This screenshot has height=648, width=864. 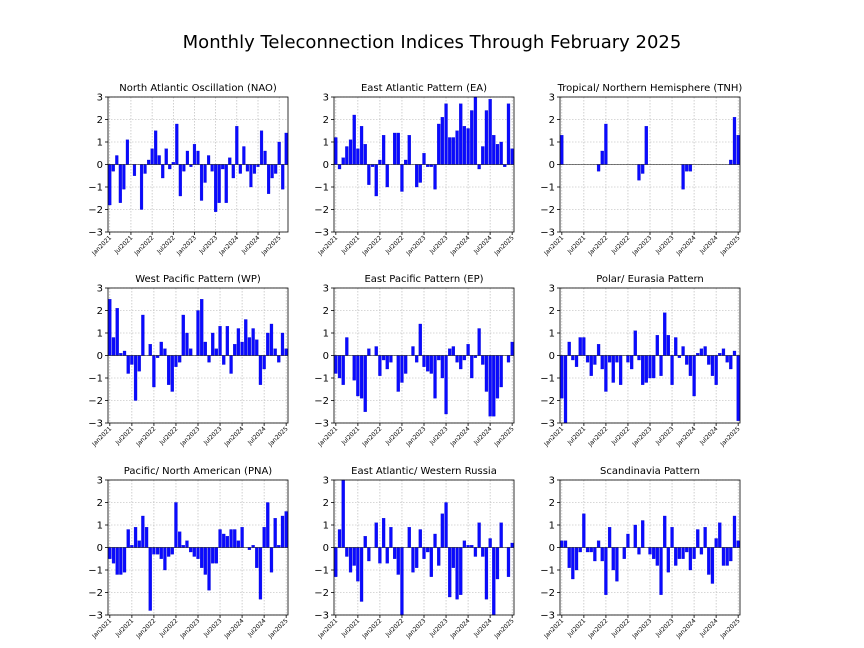 What do you see at coordinates (326, 120) in the screenshot?
I see `y-tick-label: 2` at bounding box center [326, 120].